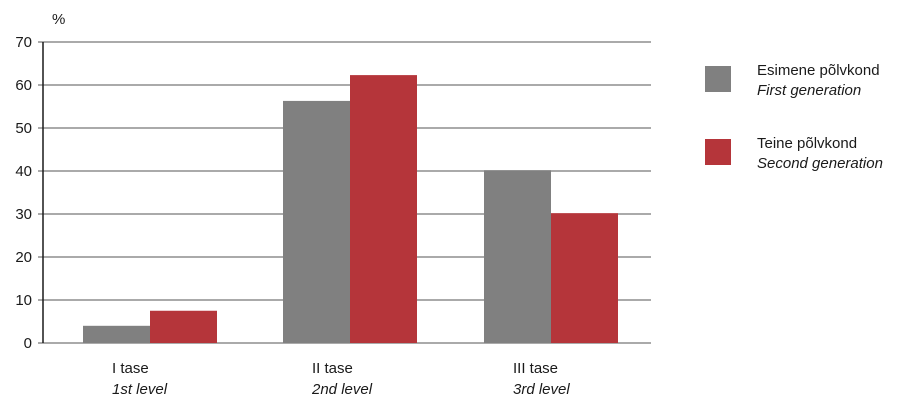 The height and width of the screenshot is (399, 913). What do you see at coordinates (818, 70) in the screenshot?
I see `legend-label: Esimene põlvkond` at bounding box center [818, 70].